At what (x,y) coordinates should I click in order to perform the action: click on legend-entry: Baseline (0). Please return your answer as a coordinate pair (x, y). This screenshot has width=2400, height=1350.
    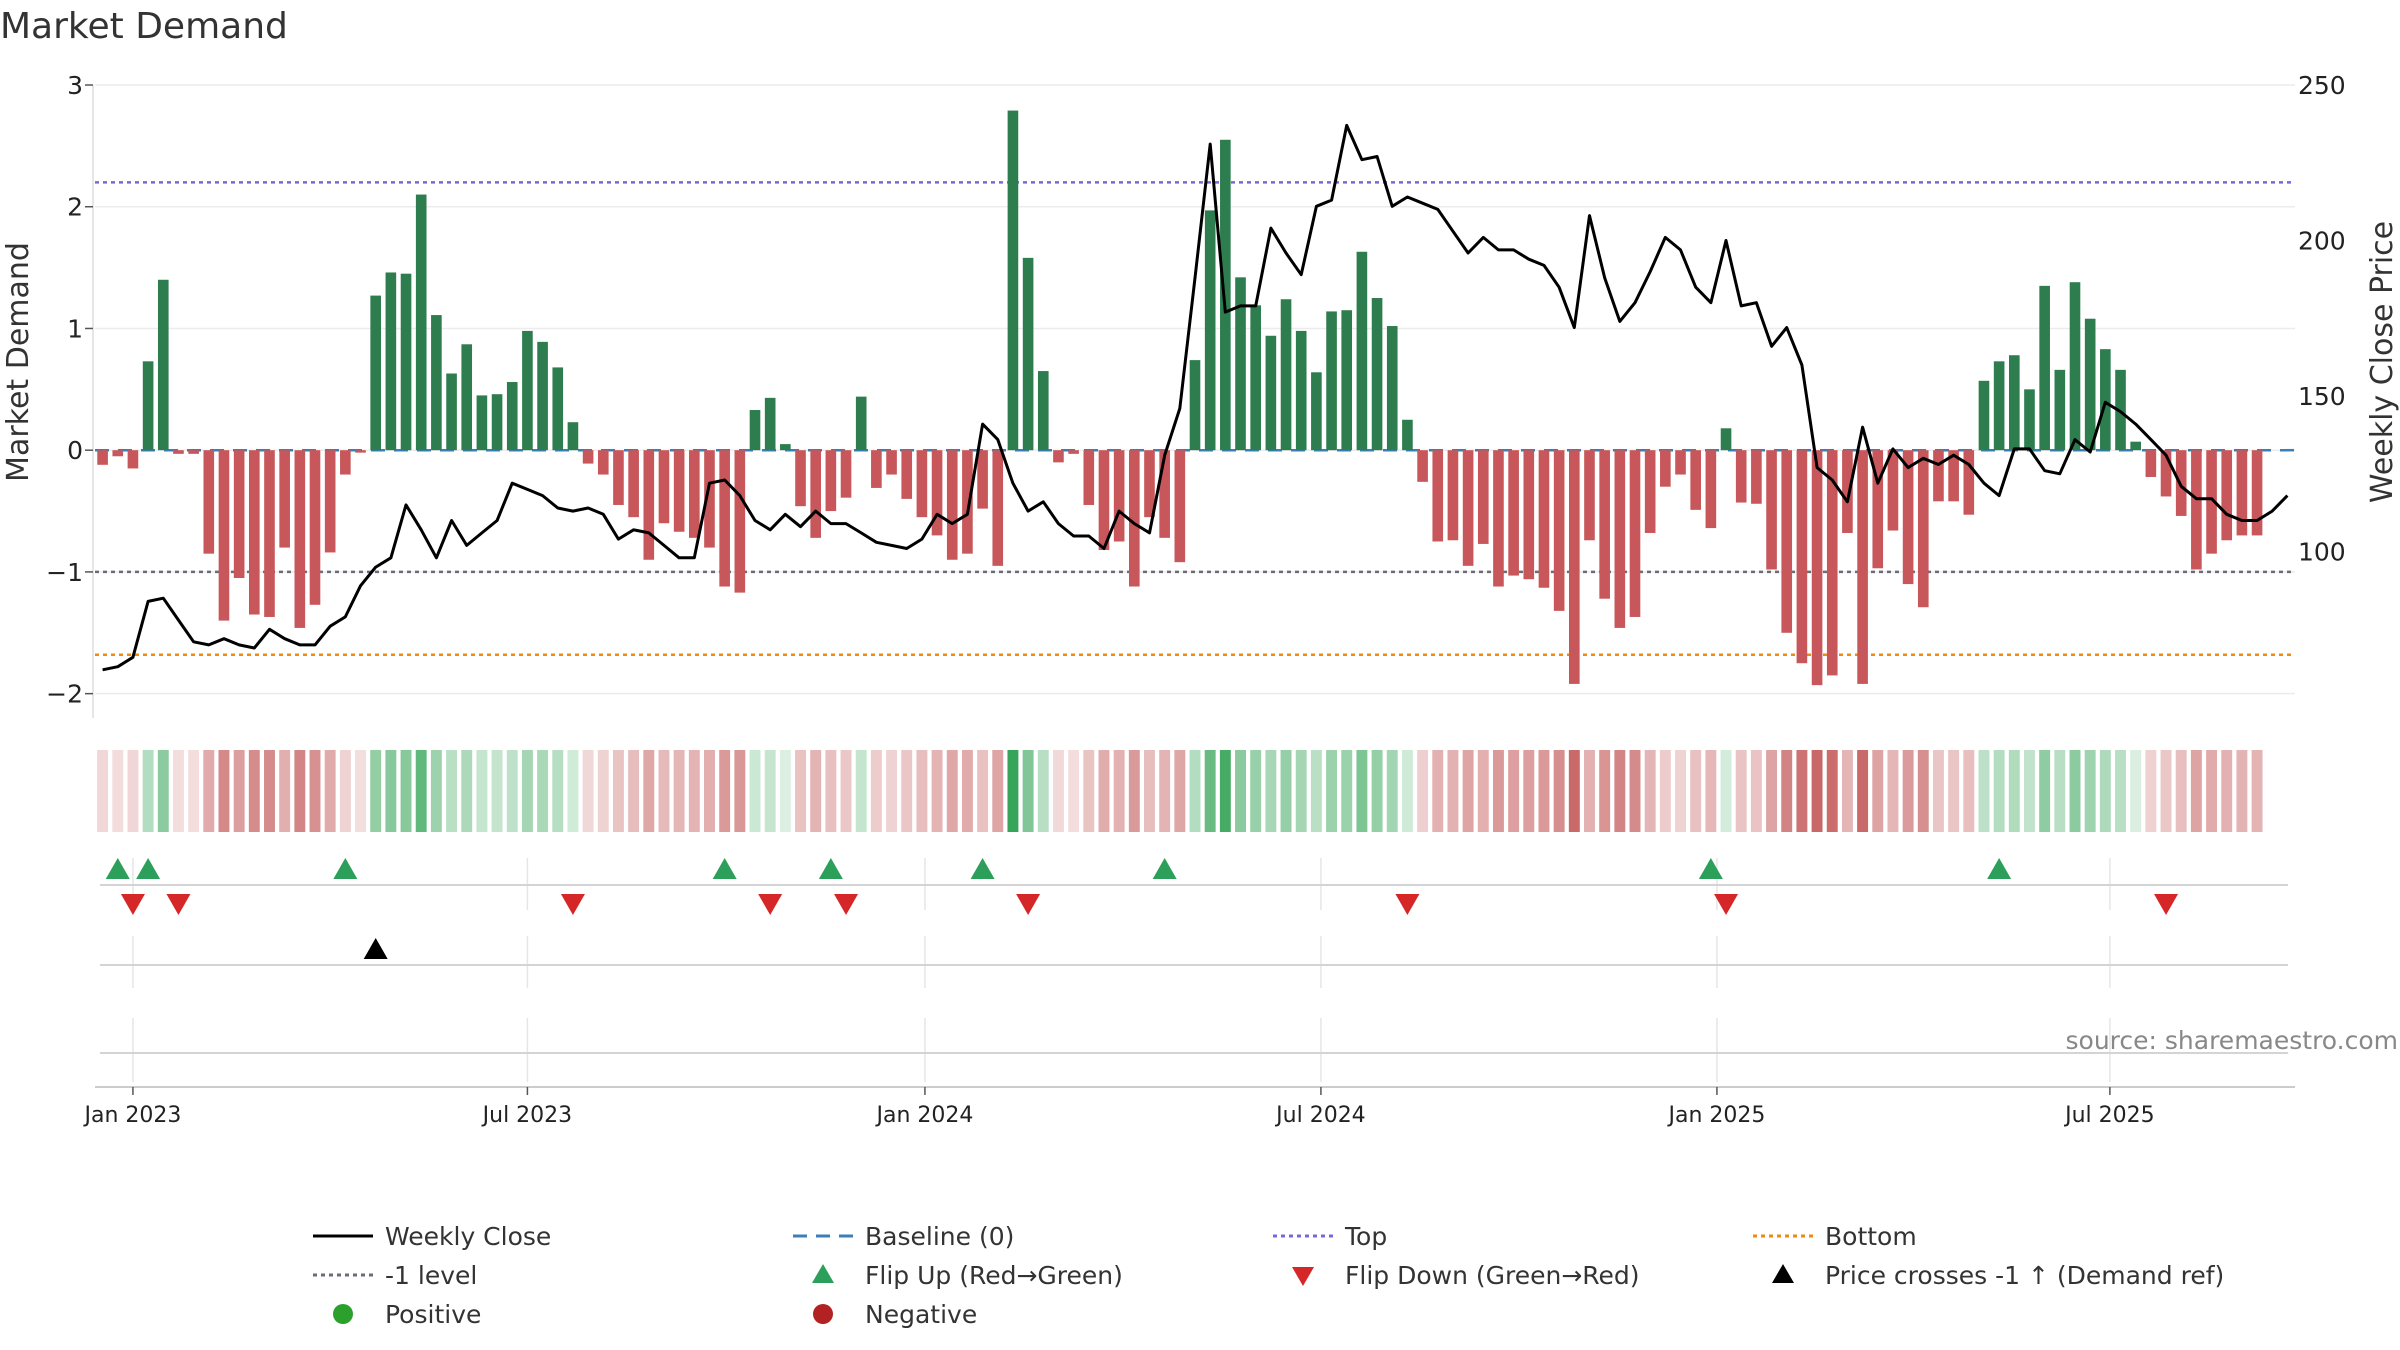
    Looking at the image, I should click on (903, 1236).